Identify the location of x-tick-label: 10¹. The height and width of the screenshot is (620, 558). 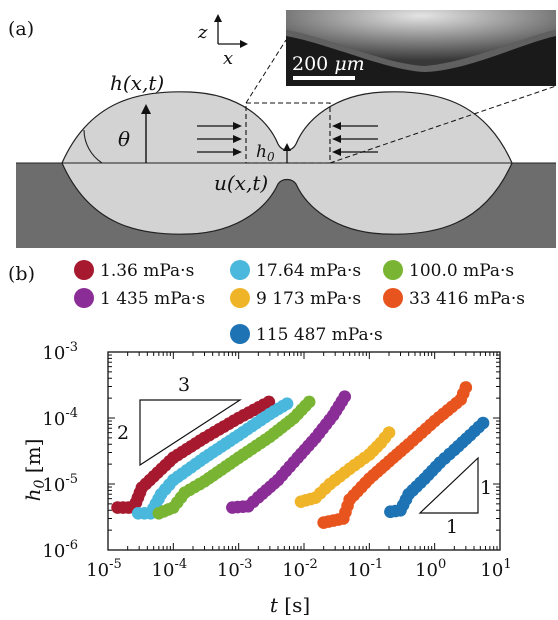
(495, 569).